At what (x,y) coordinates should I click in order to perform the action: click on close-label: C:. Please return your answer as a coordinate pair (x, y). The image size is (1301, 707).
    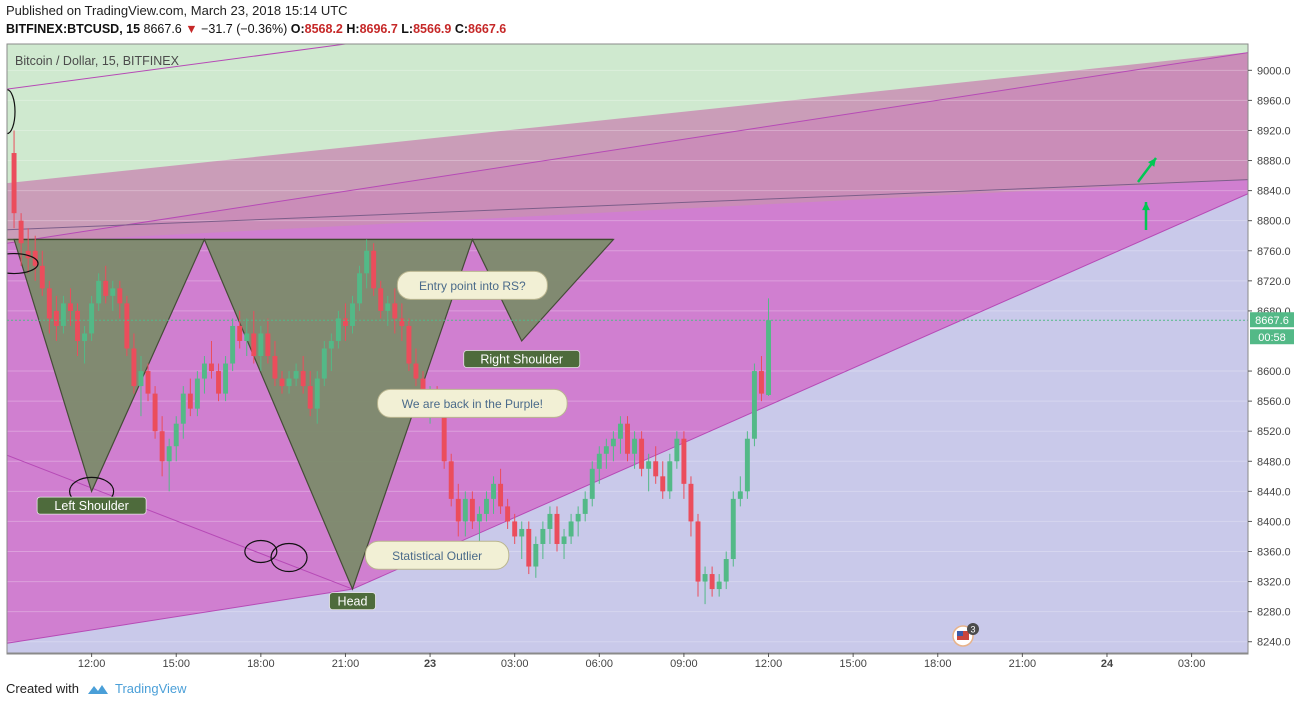
    Looking at the image, I should click on (461, 29).